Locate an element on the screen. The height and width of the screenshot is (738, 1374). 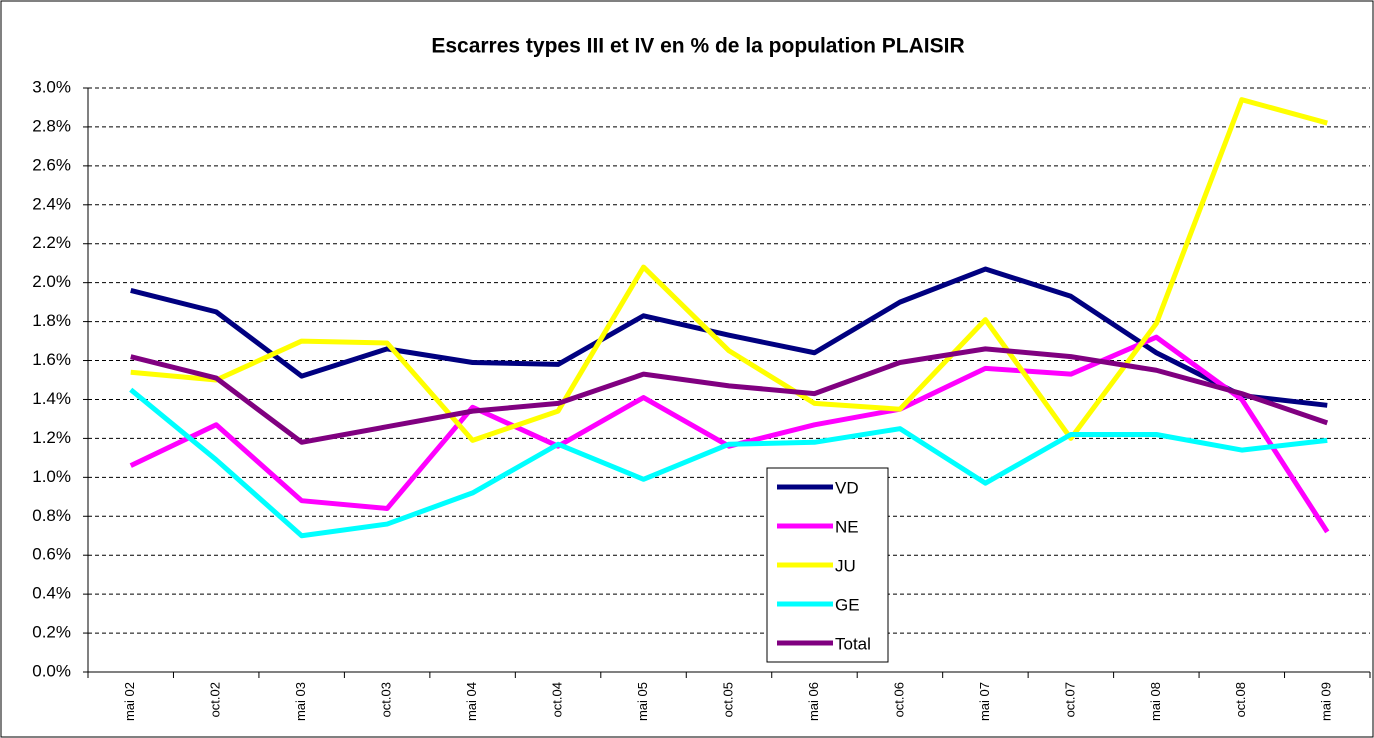
y-tick-label: 0.8% is located at coordinates (51, 515).